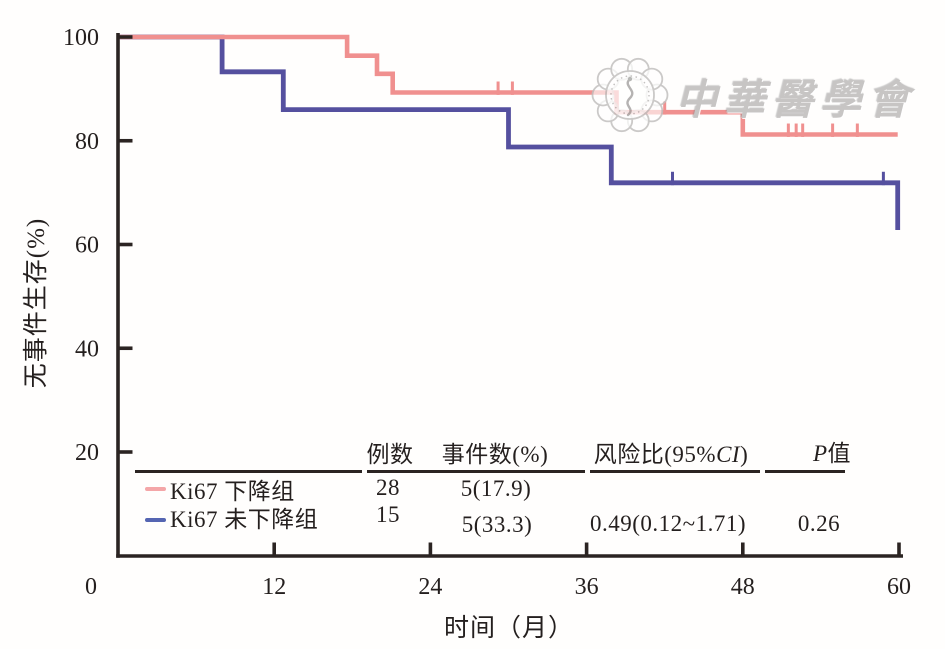  I want to click on table-header-p: P值, so click(832, 451).